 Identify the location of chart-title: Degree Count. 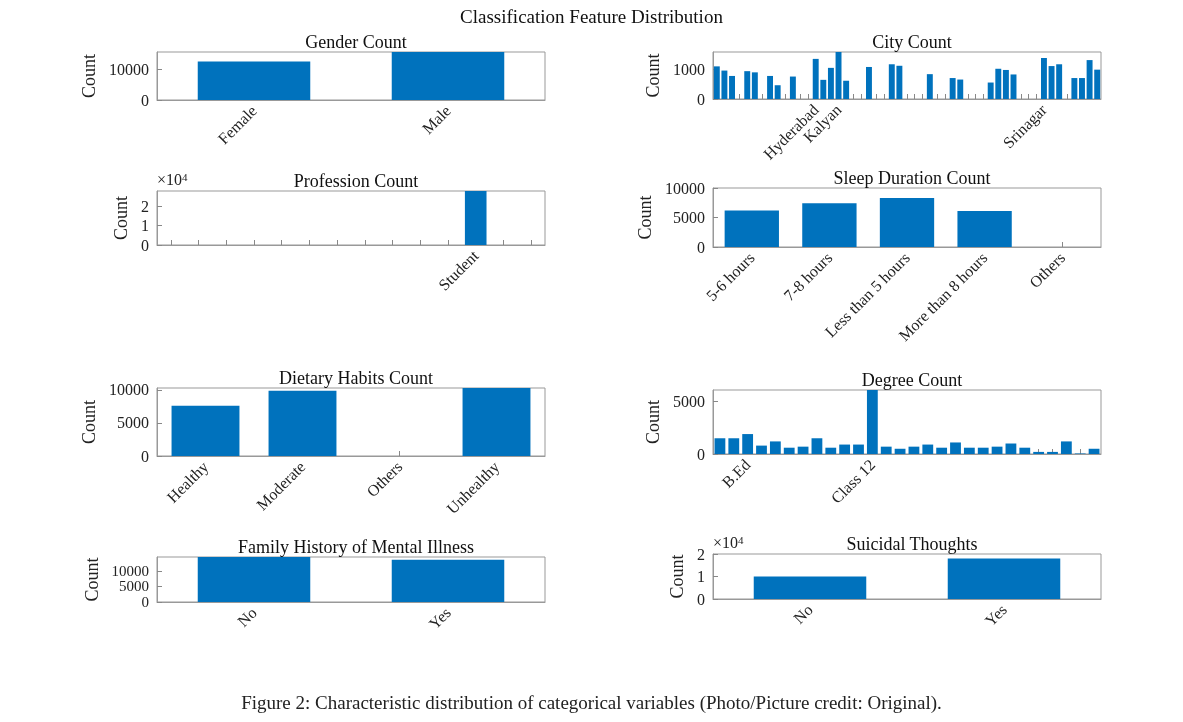
(912, 380).